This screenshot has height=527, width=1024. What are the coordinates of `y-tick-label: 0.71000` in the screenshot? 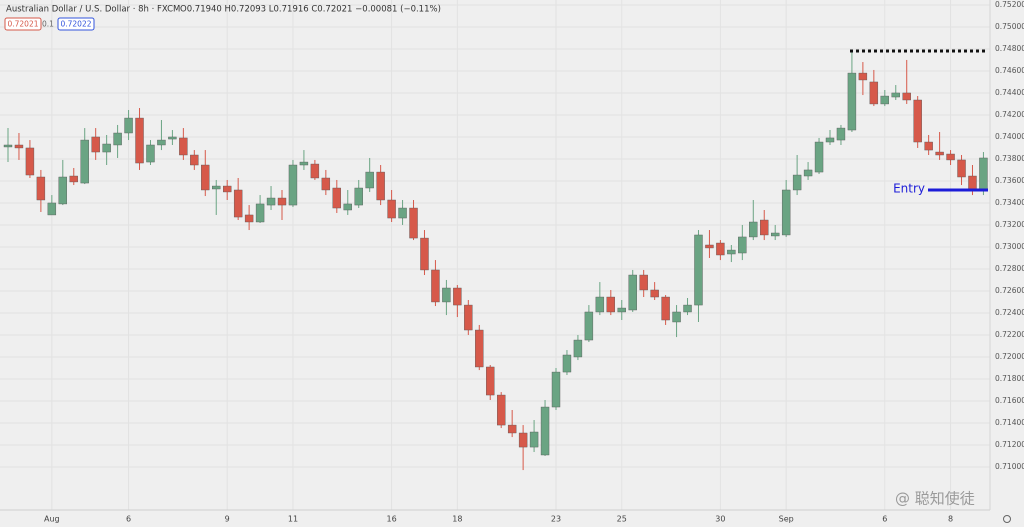 It's located at (1009, 466).